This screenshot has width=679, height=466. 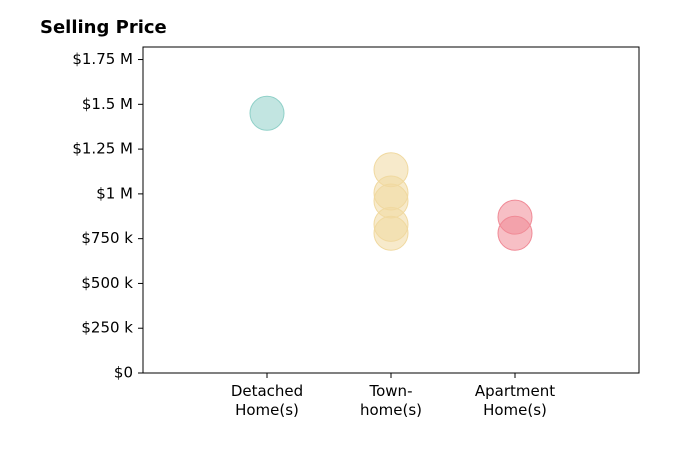 I want to click on y-tick-label: $1.25 M, so click(x=102, y=149).